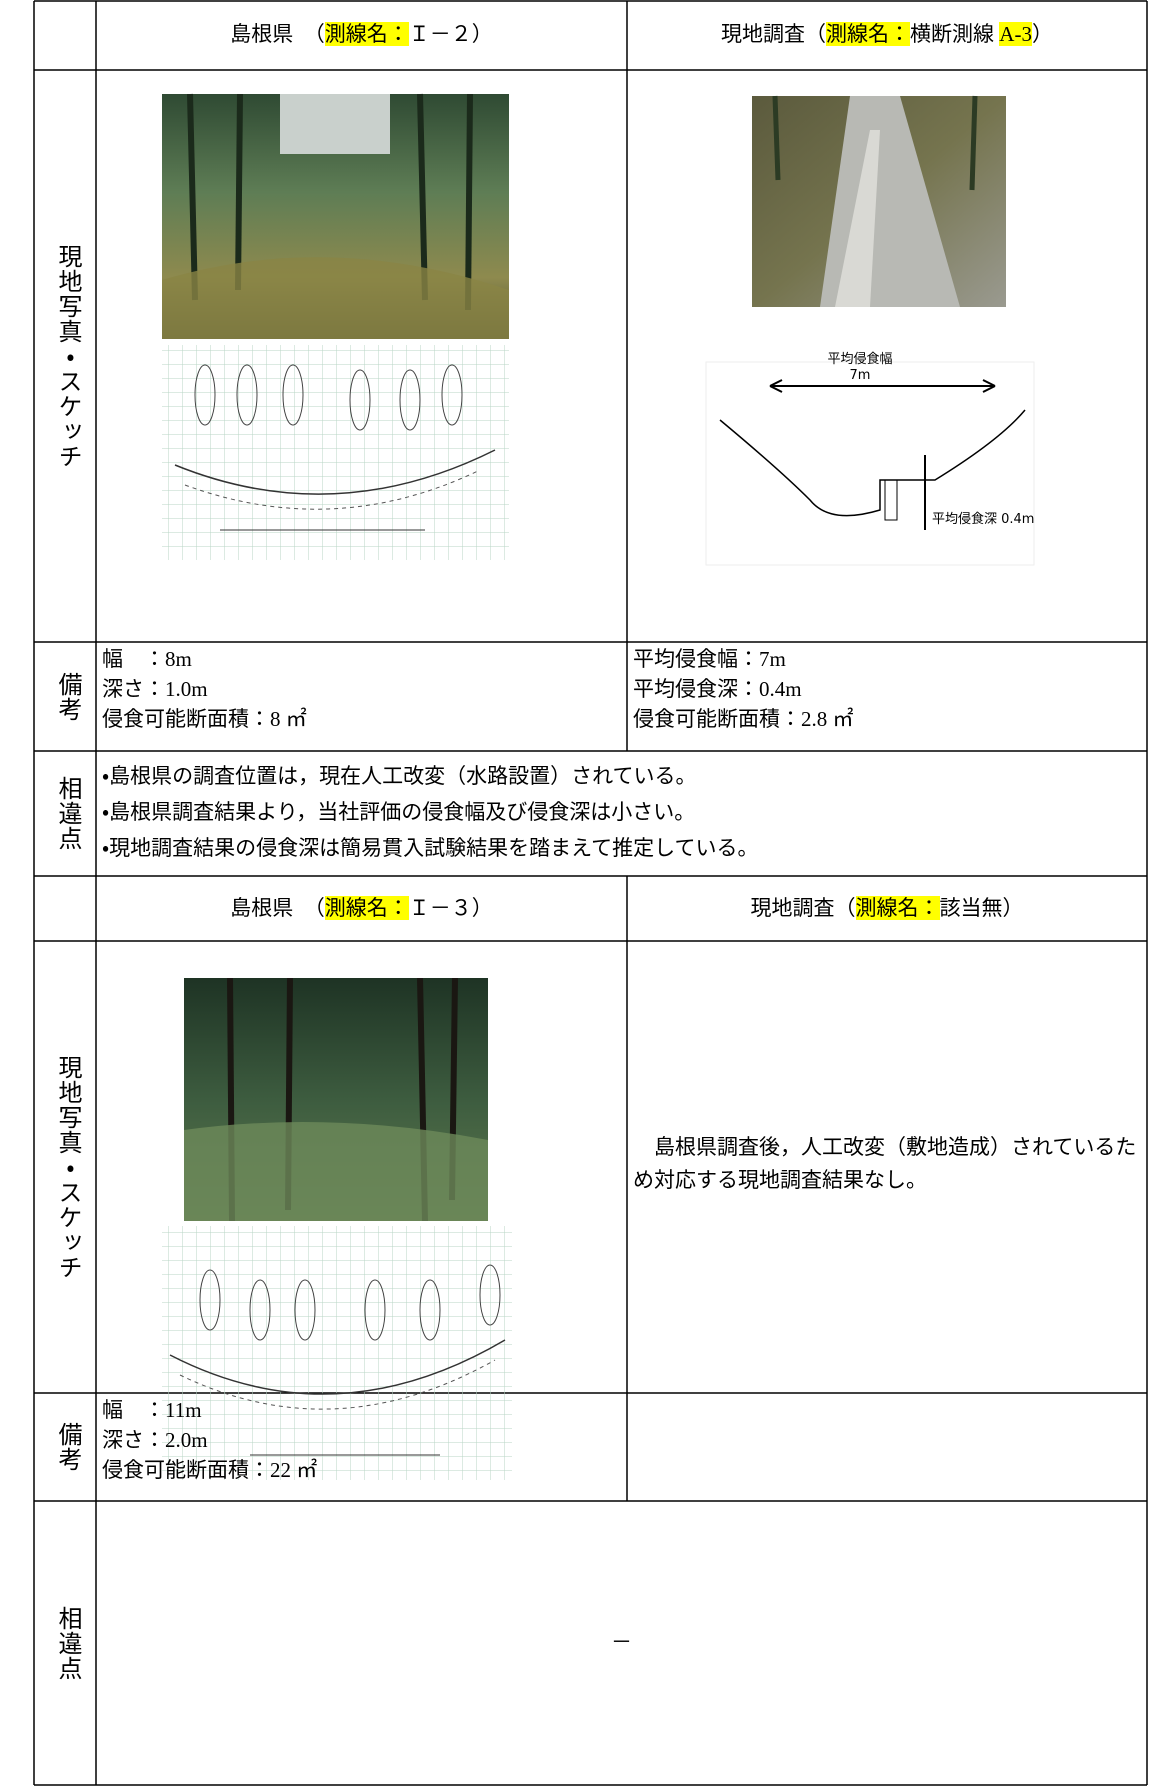 Image resolution: width=1153 pixels, height=1787 pixels. I want to click on diff-line: ・現地調査結果の侵食深は簡易貫入試験結果を踏まえて推定している。, so click(430, 848).